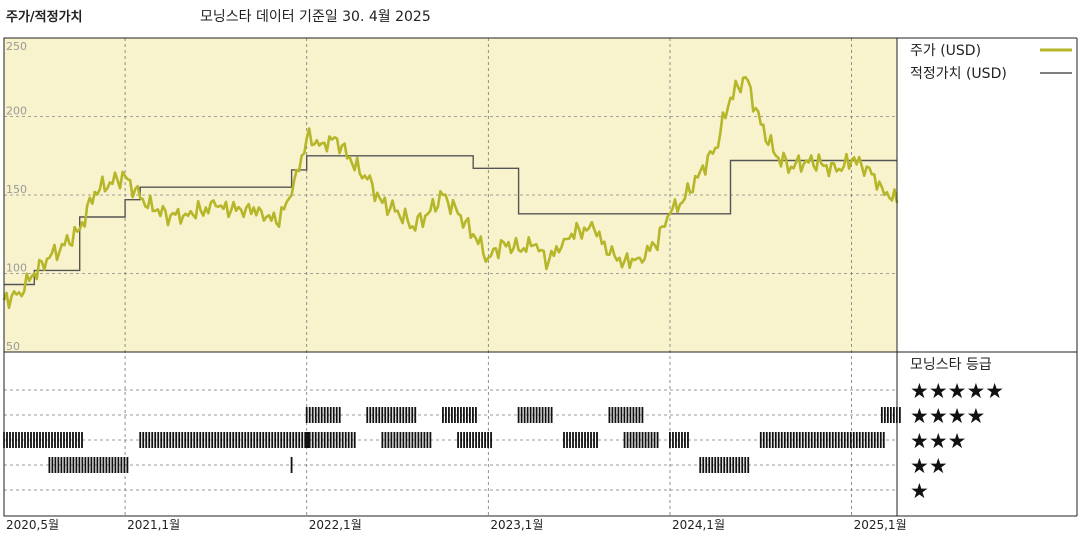 This screenshot has height=540, width=1080. Describe the element at coordinates (153, 525) in the screenshot. I see `x-tick-label: 2021,1월` at that location.